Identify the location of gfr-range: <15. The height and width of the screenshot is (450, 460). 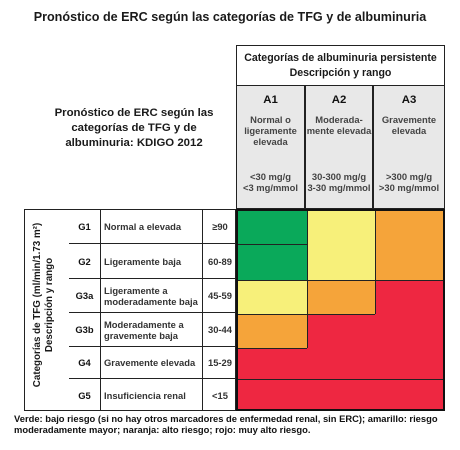
(219, 395).